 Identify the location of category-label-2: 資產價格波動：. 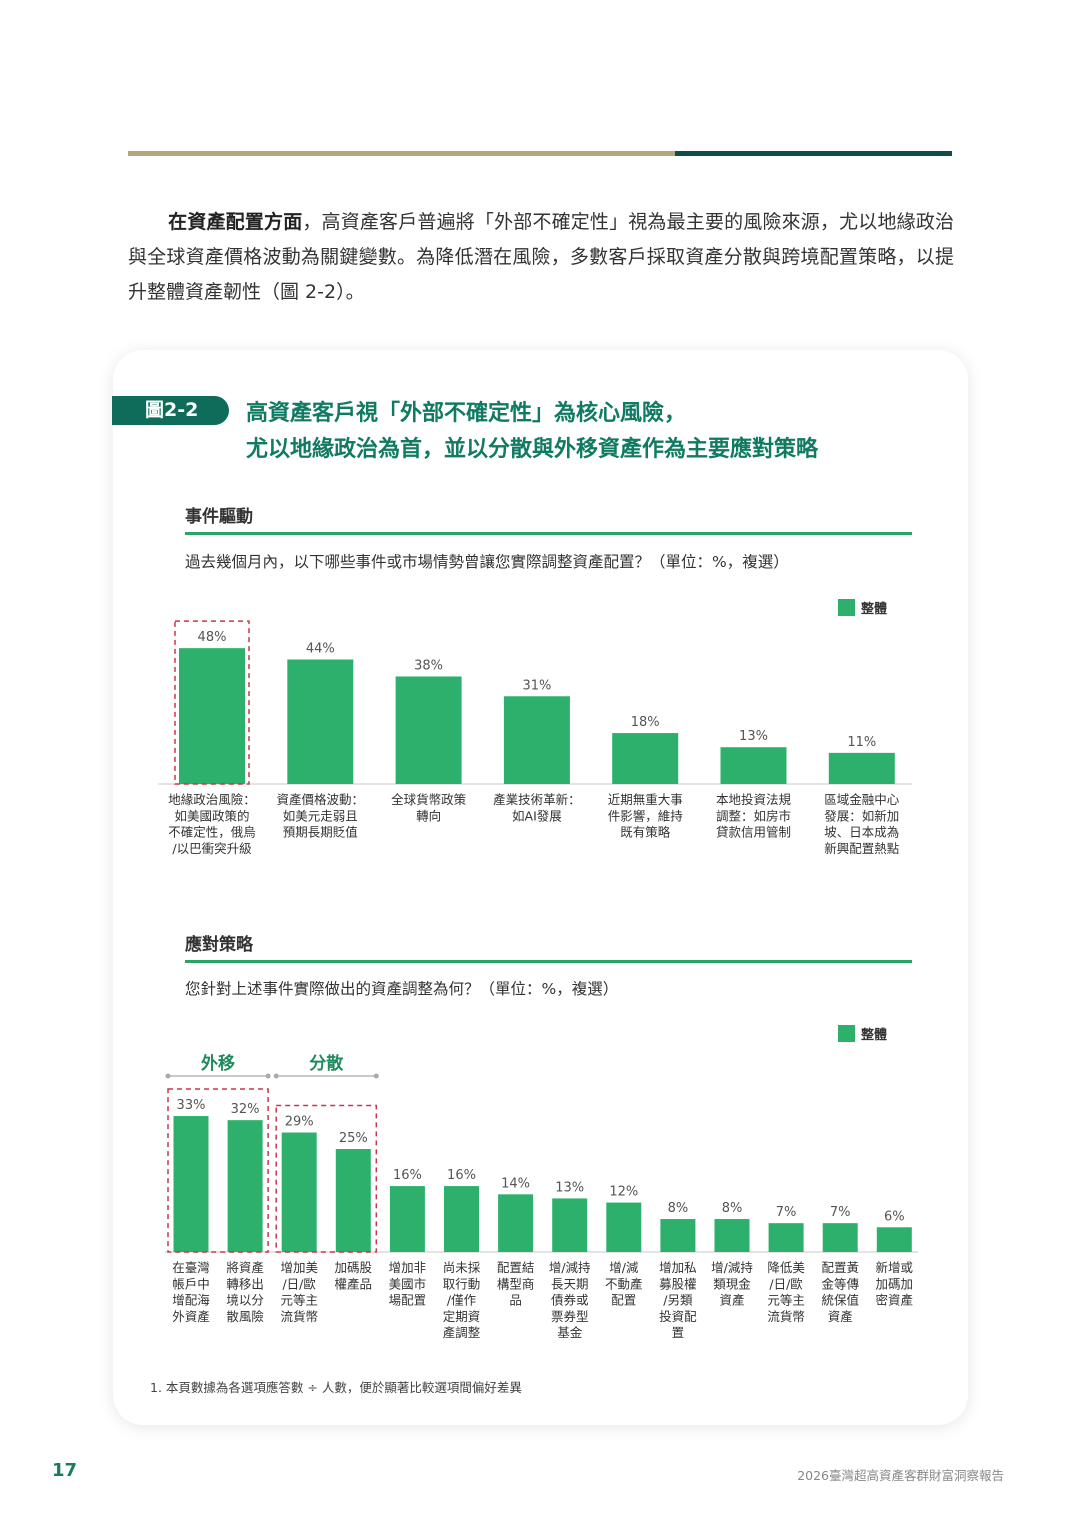
(321, 799).